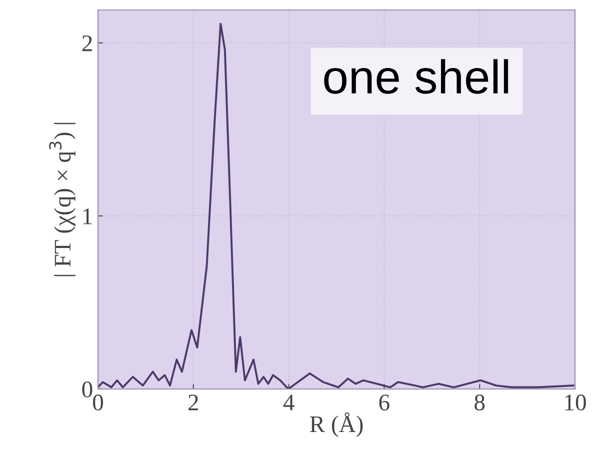  What do you see at coordinates (416, 76) in the screenshot?
I see `annotation: one shell` at bounding box center [416, 76].